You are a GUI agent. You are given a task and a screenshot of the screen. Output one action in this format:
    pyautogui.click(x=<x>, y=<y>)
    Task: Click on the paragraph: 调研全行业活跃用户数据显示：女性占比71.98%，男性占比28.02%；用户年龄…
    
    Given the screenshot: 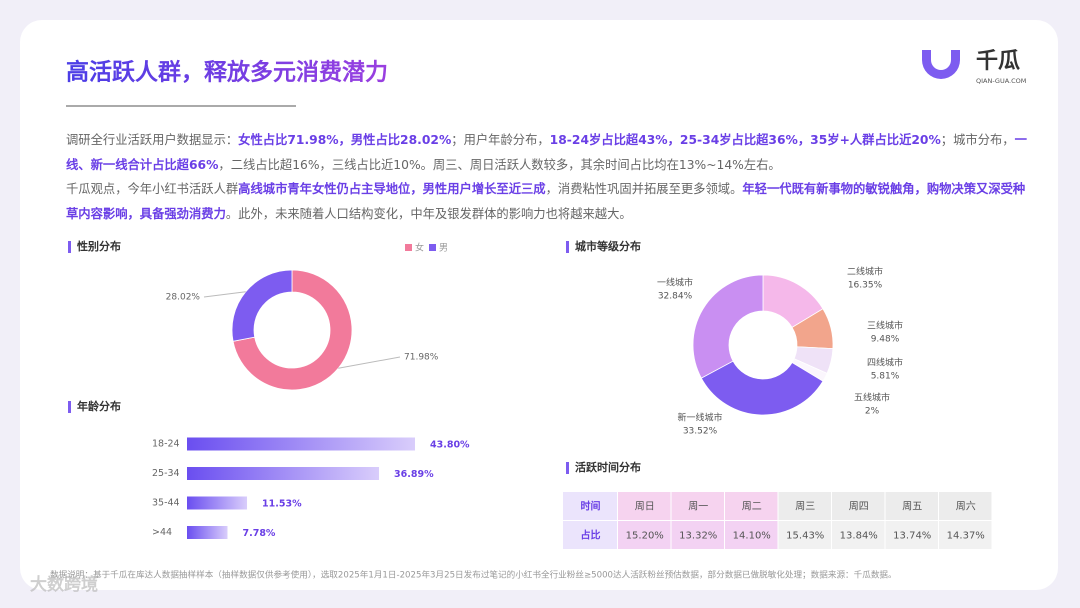 What is the action you would take?
    pyautogui.click(x=549, y=152)
    